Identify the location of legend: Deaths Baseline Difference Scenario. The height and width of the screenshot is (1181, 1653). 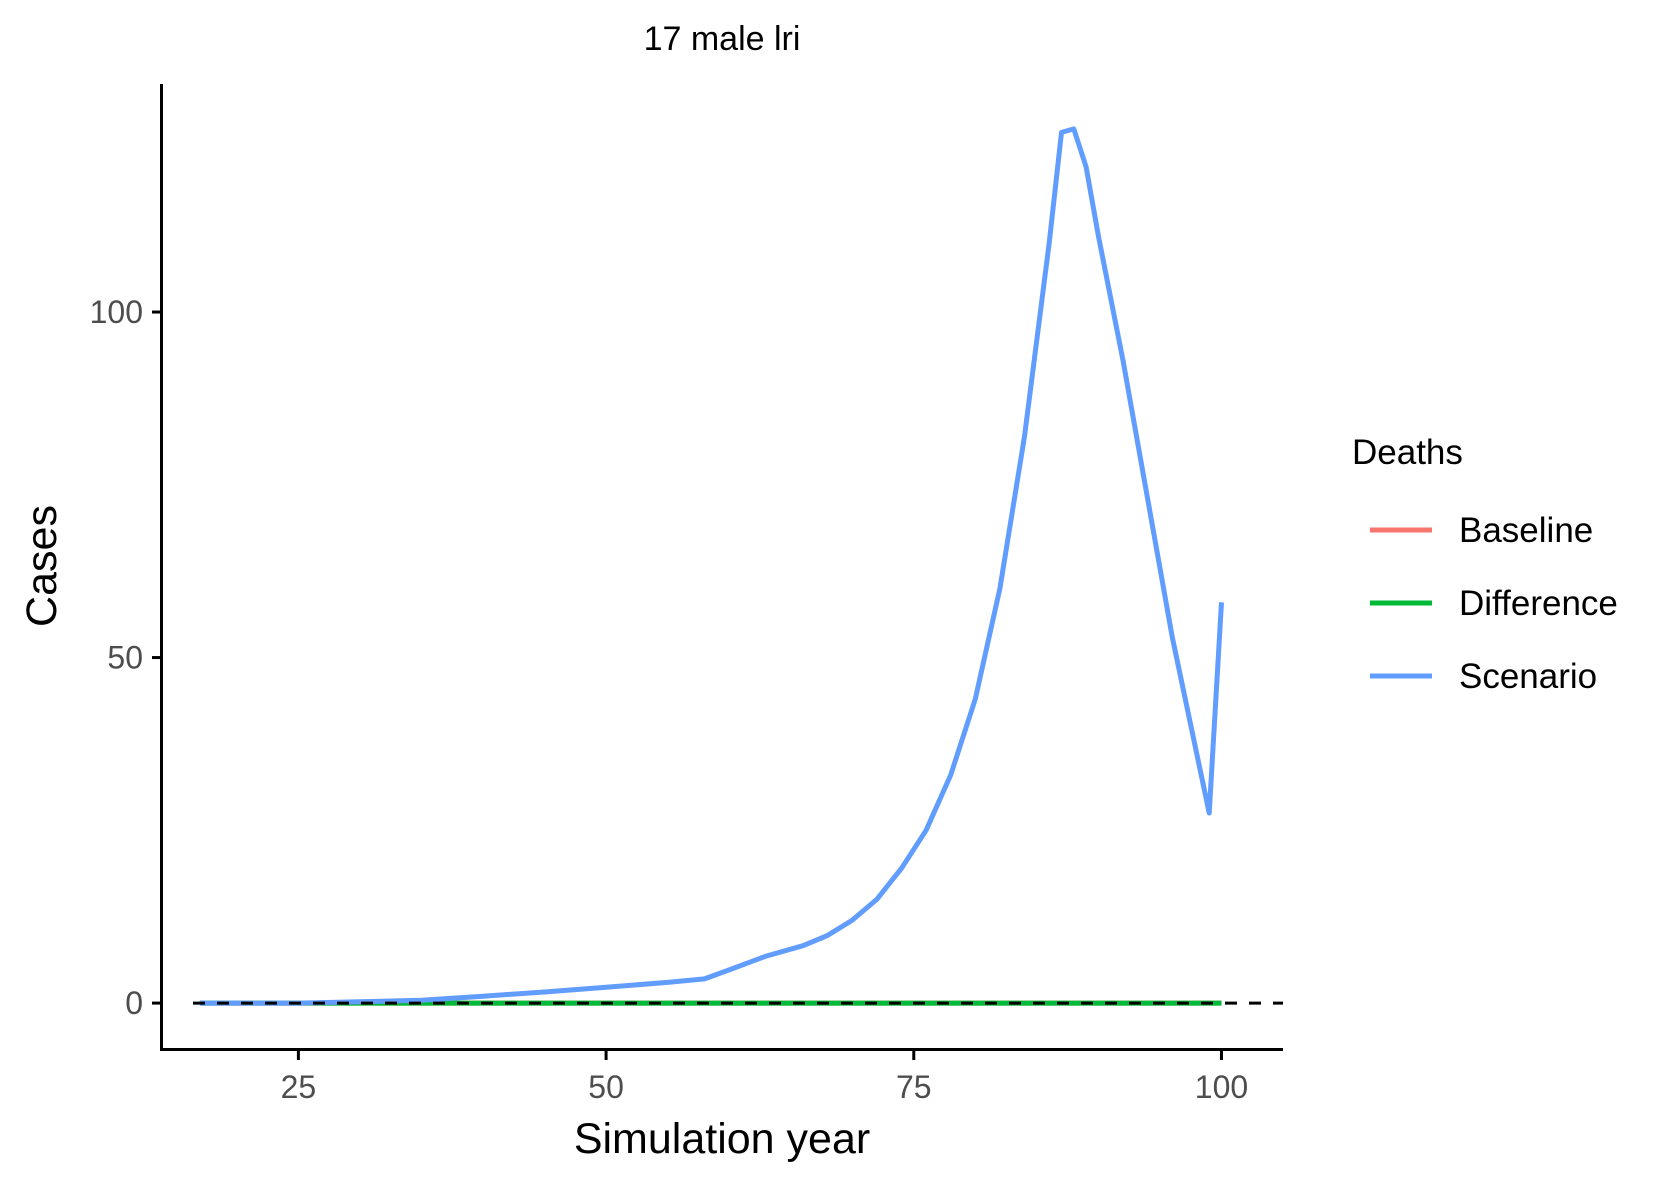
(1485, 564).